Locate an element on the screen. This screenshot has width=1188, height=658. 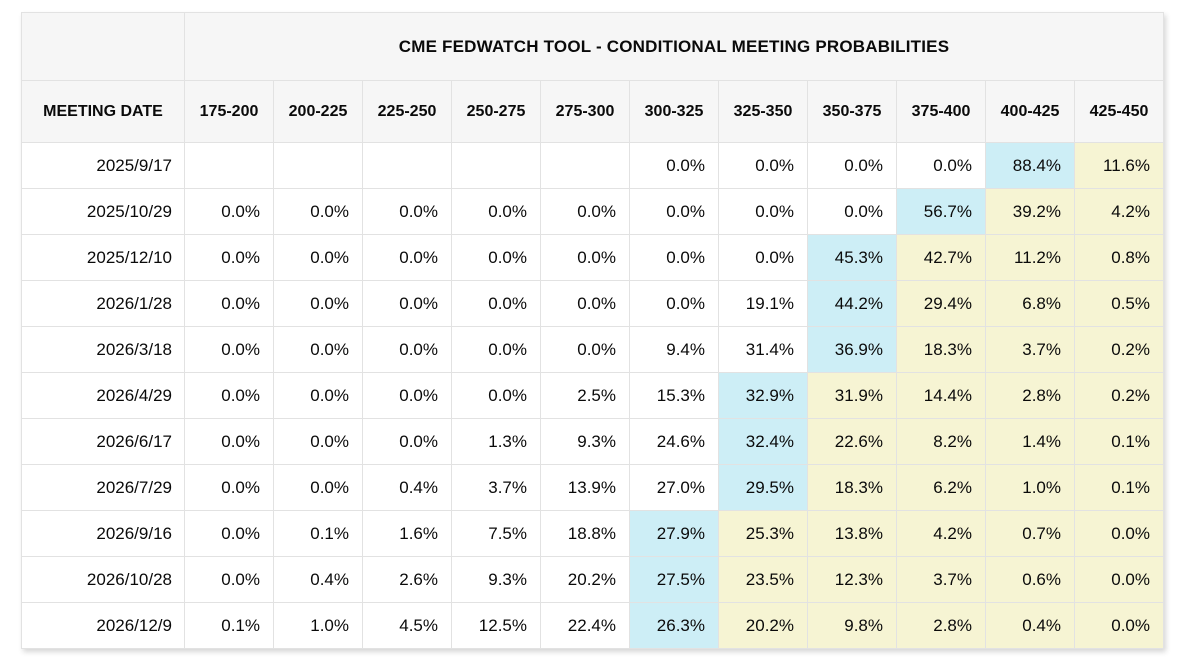
probability-cell: 9.4% is located at coordinates (674, 349).